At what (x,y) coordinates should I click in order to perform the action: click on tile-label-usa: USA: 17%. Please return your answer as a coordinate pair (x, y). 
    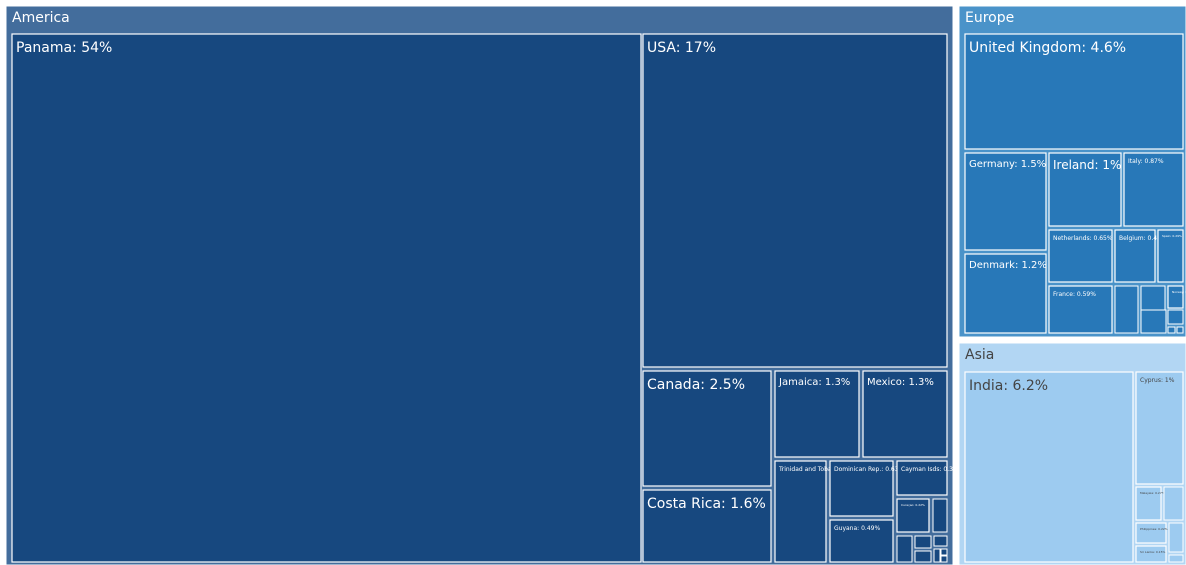
    Looking at the image, I should click on (681, 48).